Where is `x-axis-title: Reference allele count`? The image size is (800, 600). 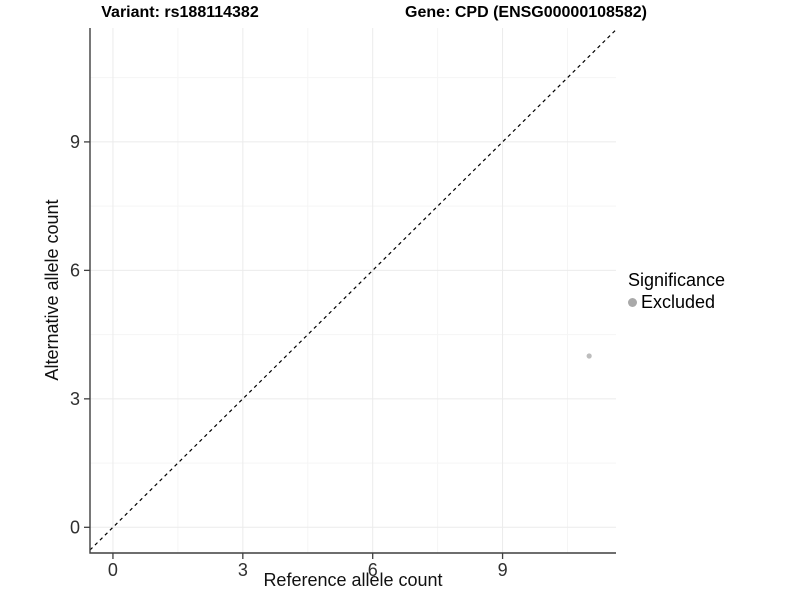
x-axis-title: Reference allele count is located at coordinates (353, 580).